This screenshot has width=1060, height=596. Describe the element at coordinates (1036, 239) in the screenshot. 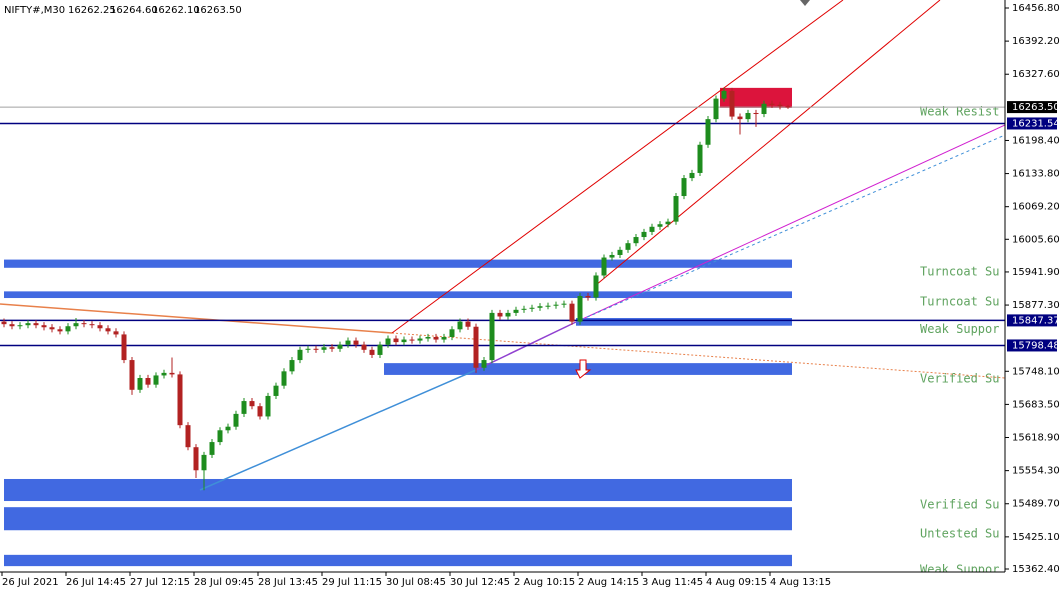

I see `y-tick-label: 16005.60` at that location.